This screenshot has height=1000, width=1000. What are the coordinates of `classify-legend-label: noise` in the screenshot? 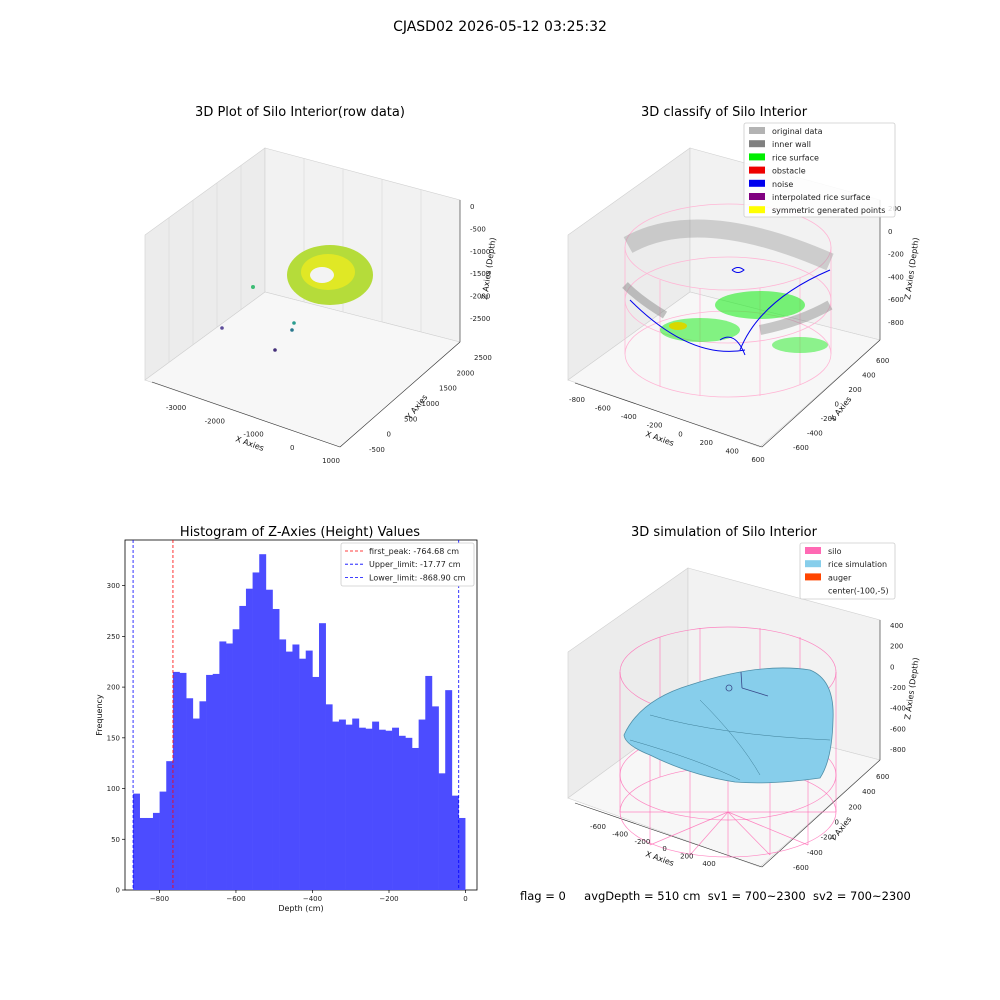 It's located at (782, 184).